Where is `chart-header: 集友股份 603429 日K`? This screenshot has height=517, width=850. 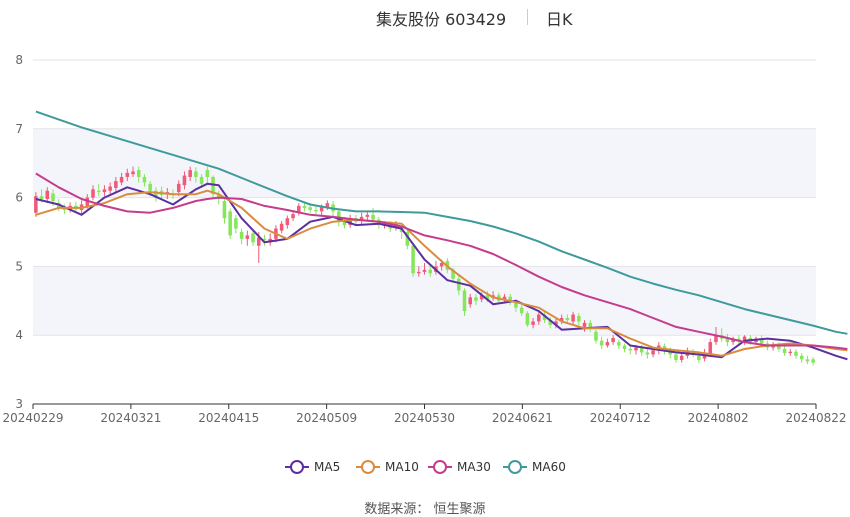
chart-header: 集友股份 603429 日K is located at coordinates (425, 17).